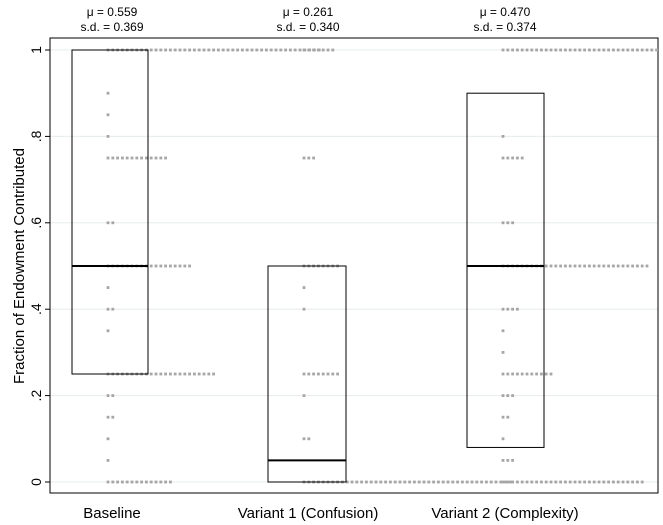 The image size is (663, 525). Describe the element at coordinates (36, 50) in the screenshot. I see `y-tick-label: 1` at that location.